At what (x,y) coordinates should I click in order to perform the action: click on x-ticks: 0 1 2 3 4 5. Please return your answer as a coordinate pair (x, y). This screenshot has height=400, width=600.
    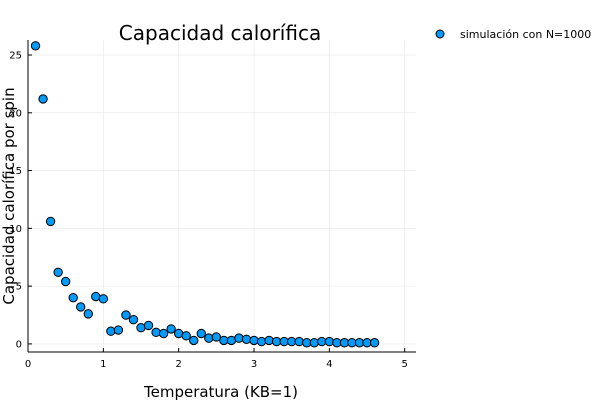
    Looking at the image, I should click on (216, 359).